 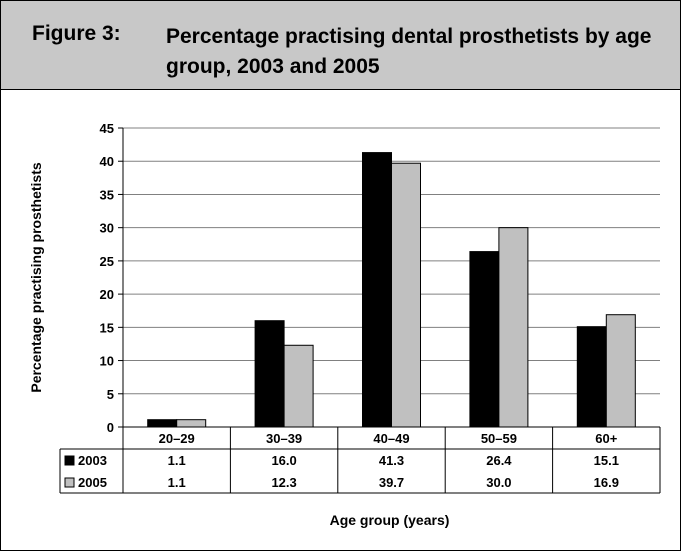 I want to click on x-axis-title: Age group (years), so click(x=390, y=520).